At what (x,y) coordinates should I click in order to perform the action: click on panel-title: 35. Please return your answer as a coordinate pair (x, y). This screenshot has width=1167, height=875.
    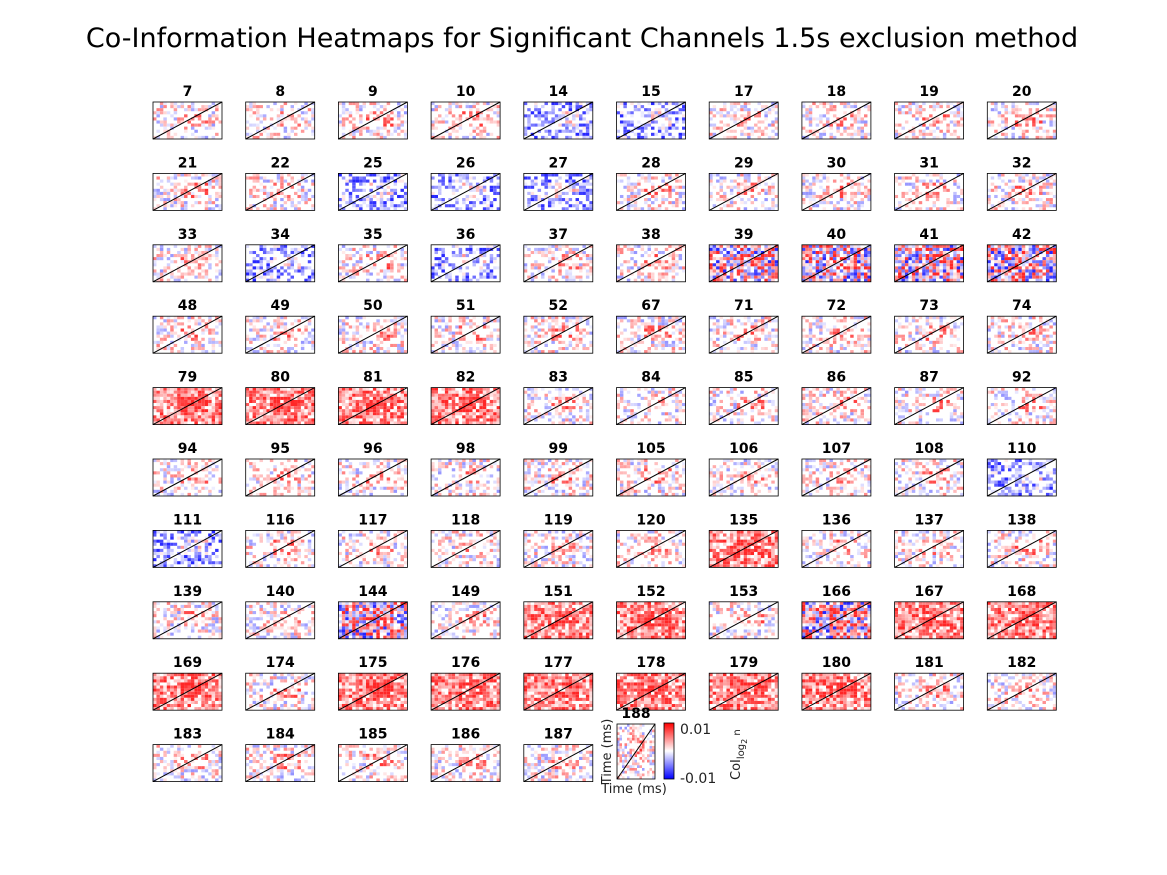
    Looking at the image, I should click on (372, 235).